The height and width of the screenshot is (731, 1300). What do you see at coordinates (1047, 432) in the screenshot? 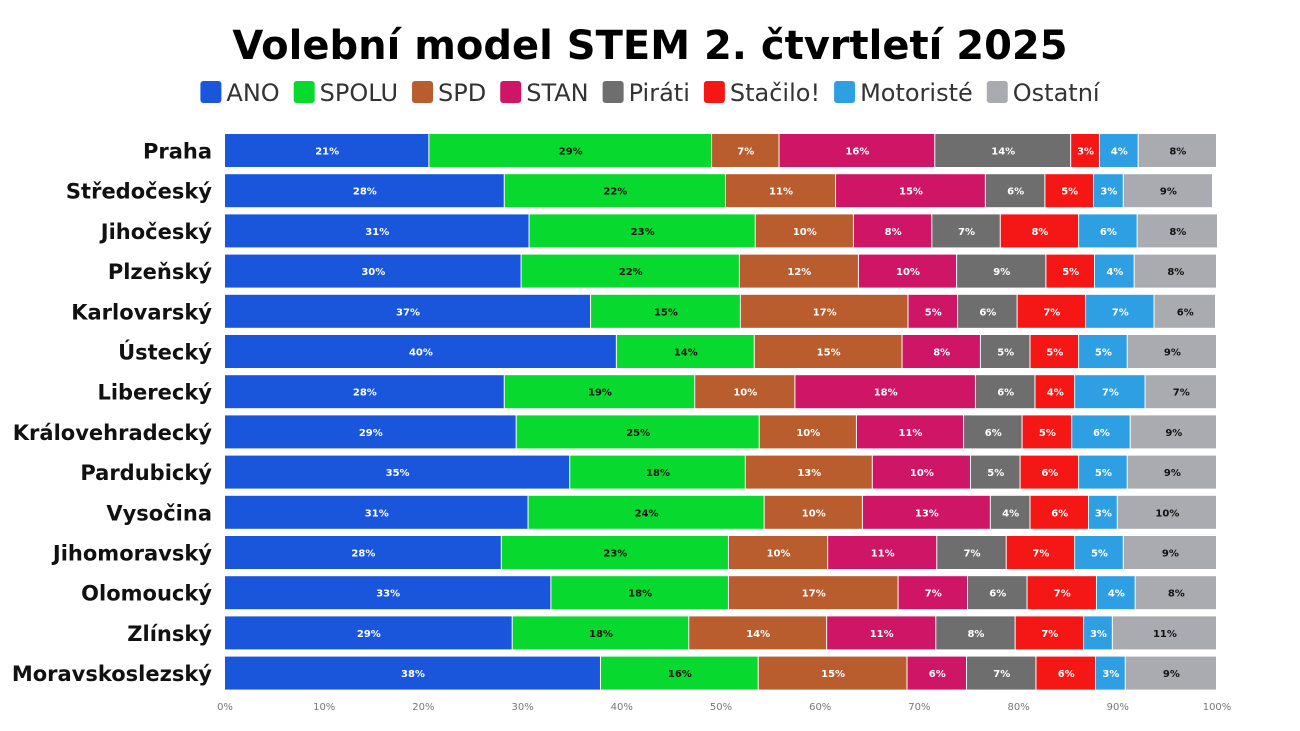
I see `bar-segment-kralovehradecky-stacilo` at bounding box center [1047, 432].